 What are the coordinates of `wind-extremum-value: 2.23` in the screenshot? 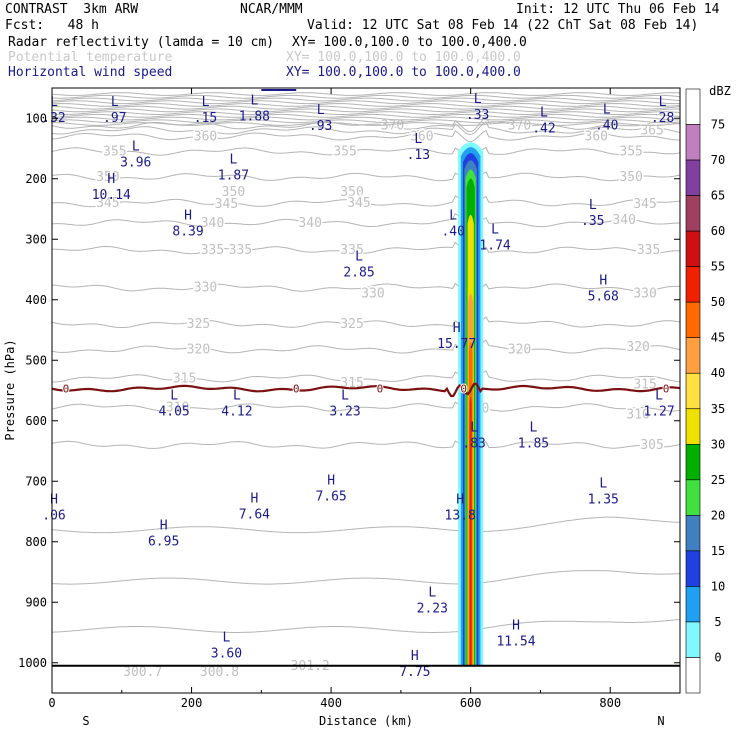 It's located at (432, 608).